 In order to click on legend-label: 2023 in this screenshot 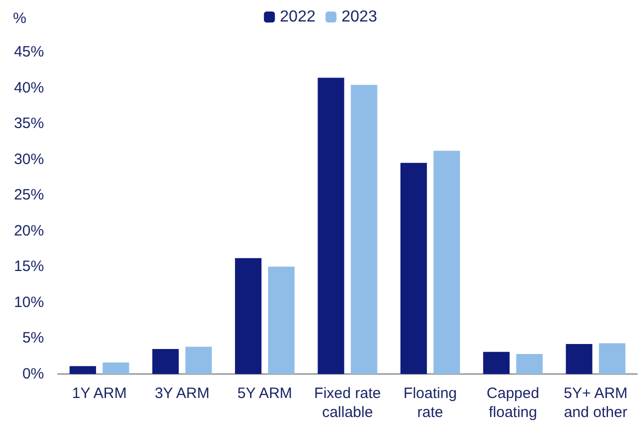, I will do `click(360, 17)`.